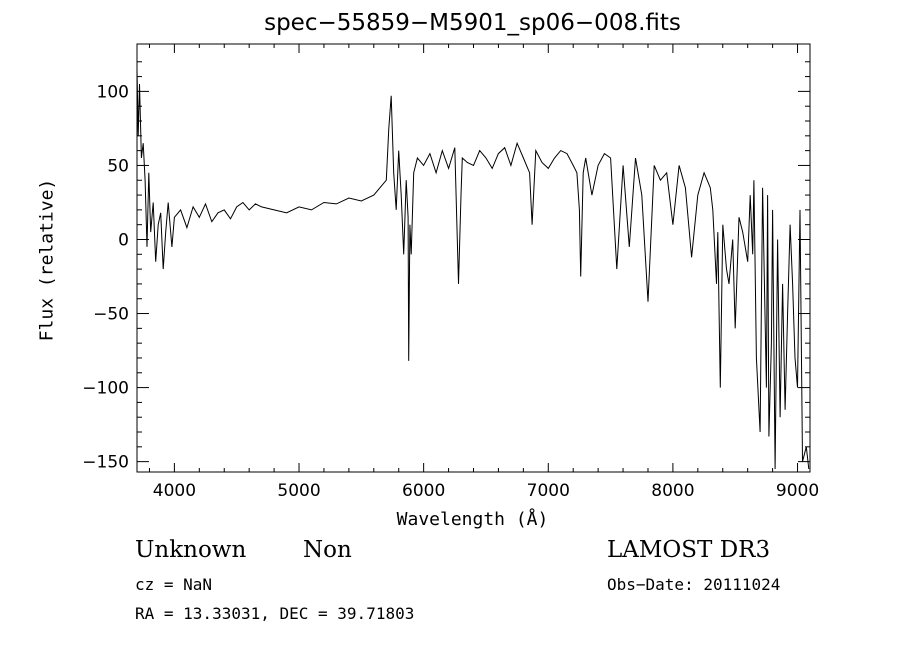 This screenshot has width=900, height=649. Describe the element at coordinates (423, 491) in the screenshot. I see `x-tick-label: 6000` at that location.